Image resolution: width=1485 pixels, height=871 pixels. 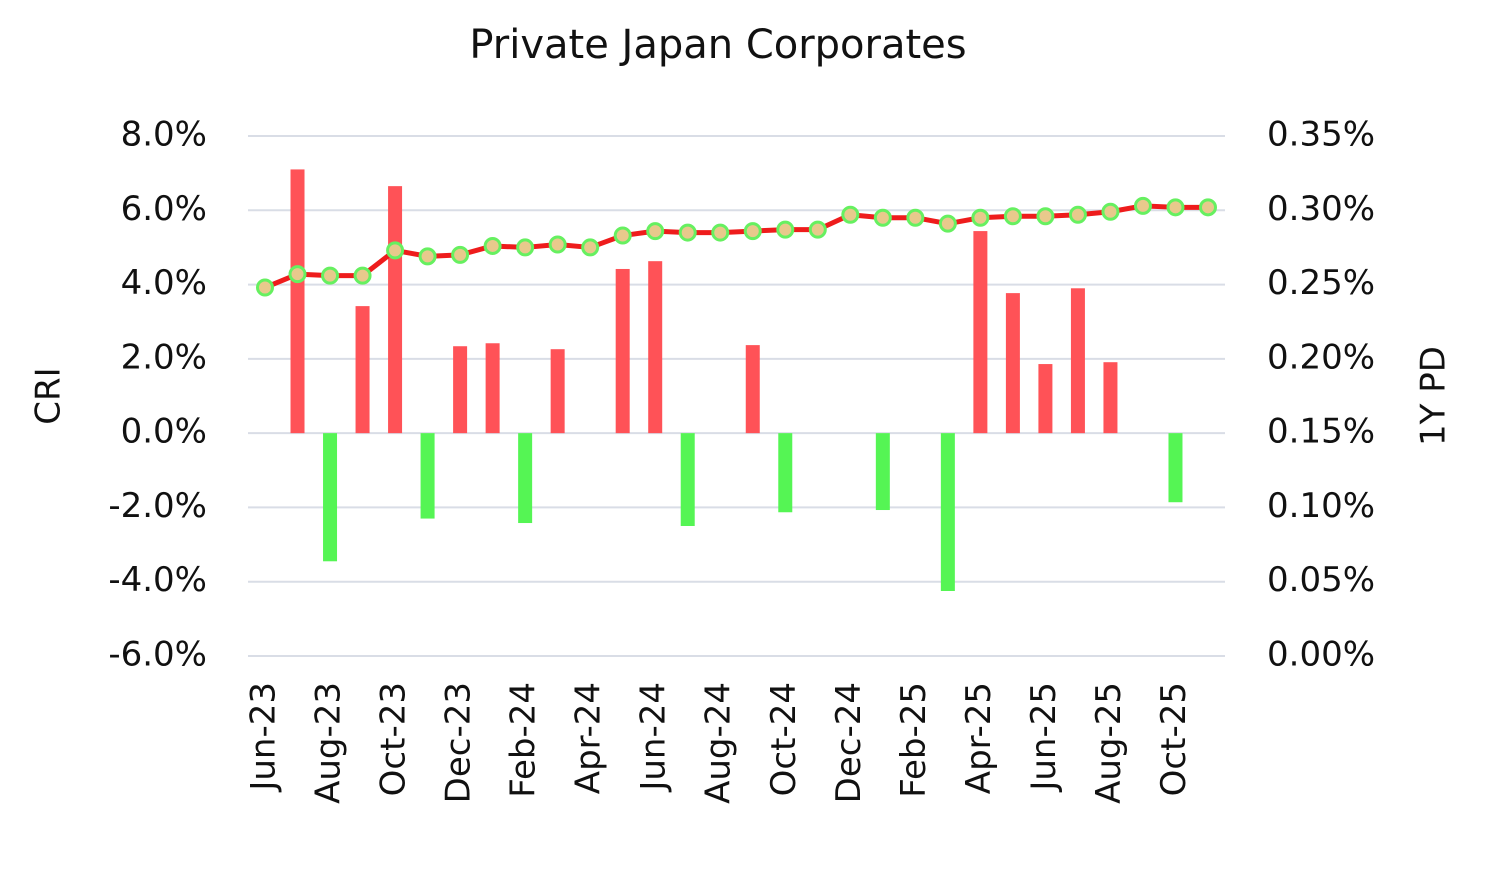 What do you see at coordinates (1109, 743) in the screenshot?
I see `x-tick-label: Aug-25` at bounding box center [1109, 743].